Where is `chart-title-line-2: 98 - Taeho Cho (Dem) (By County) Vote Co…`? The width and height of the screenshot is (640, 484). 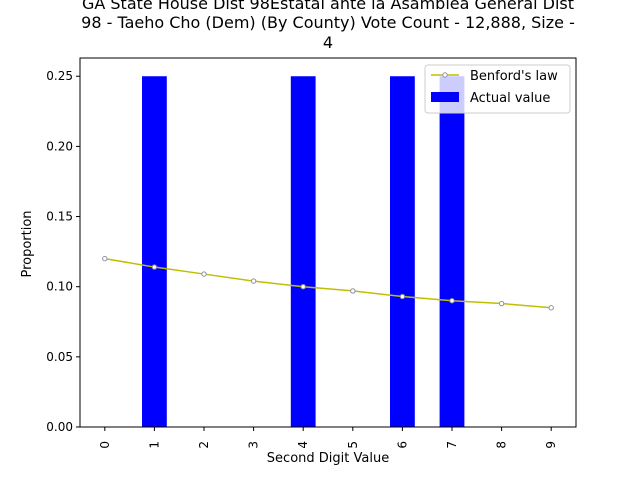
chart-title-line-2: 98 - Taeho Cho (Dem) (By County) Vote Co… is located at coordinates (328, 22).